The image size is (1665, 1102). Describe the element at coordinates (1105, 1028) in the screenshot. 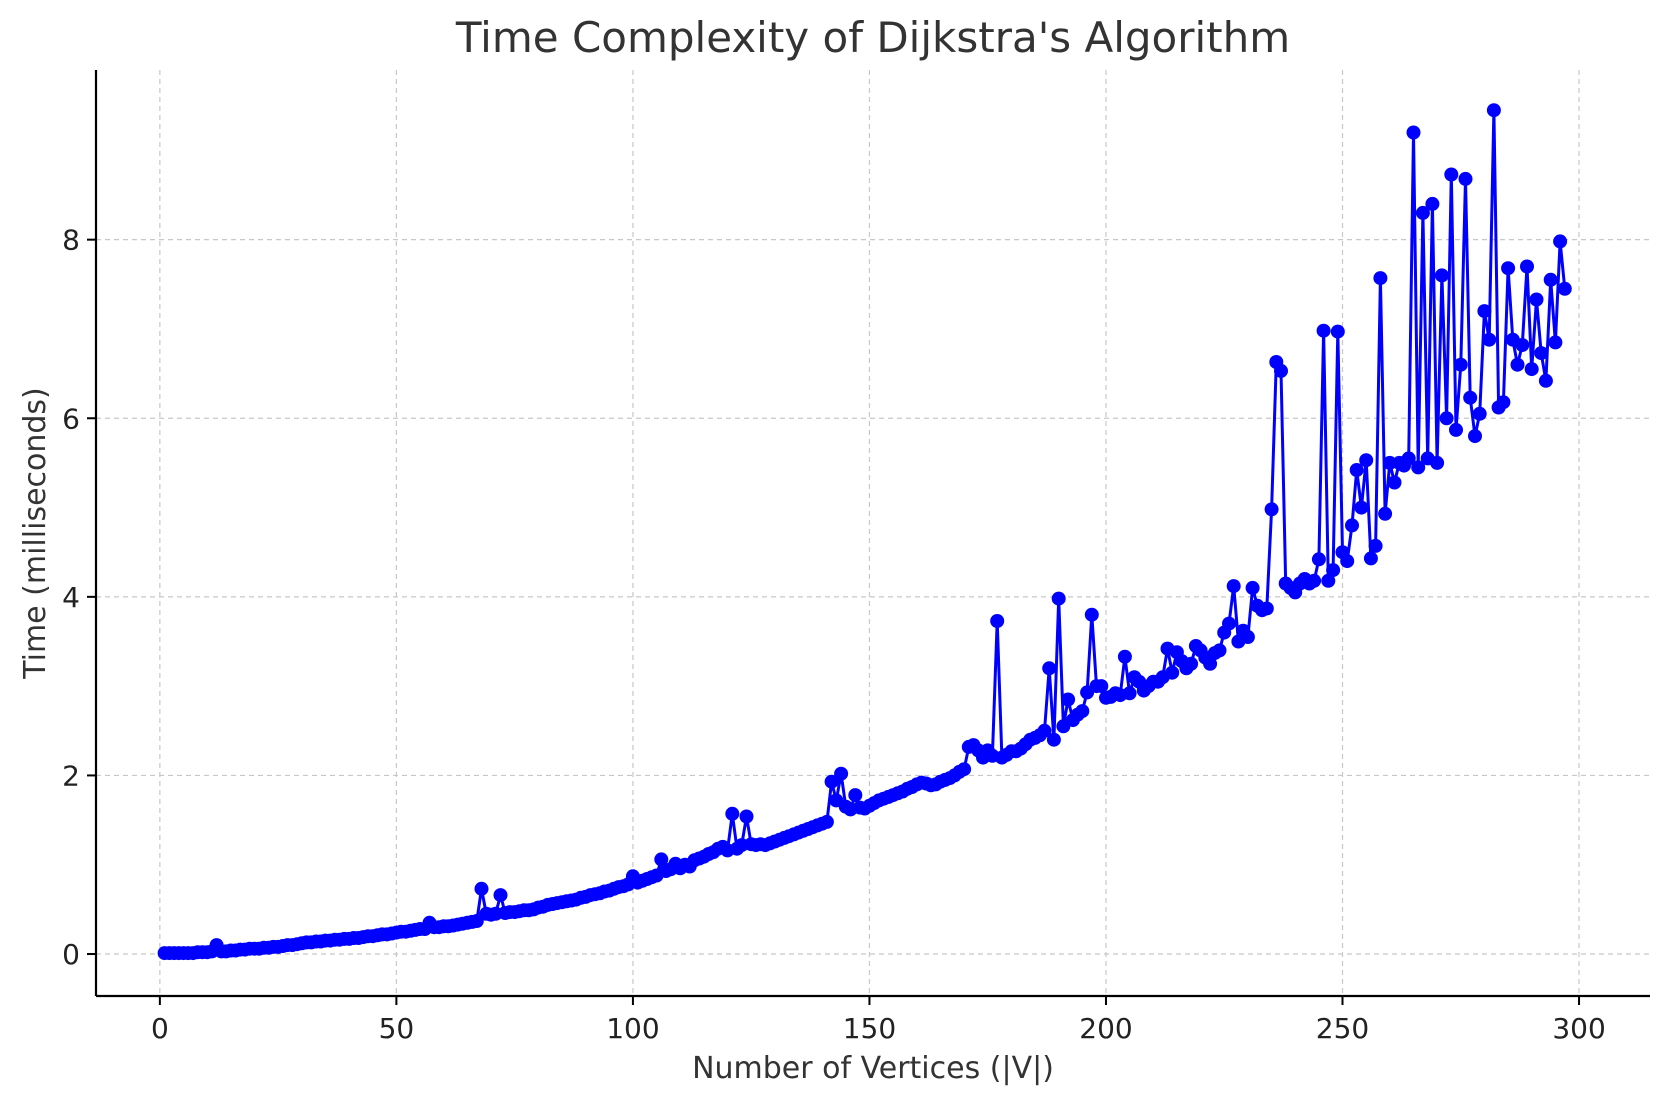

I see `x-tick-label: 200` at that location.